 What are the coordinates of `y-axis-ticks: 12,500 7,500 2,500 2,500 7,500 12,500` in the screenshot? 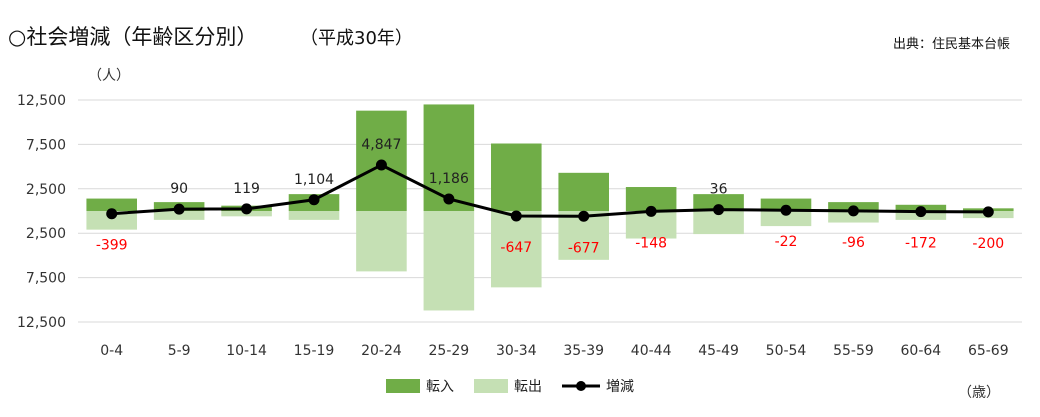 It's located at (41, 212).